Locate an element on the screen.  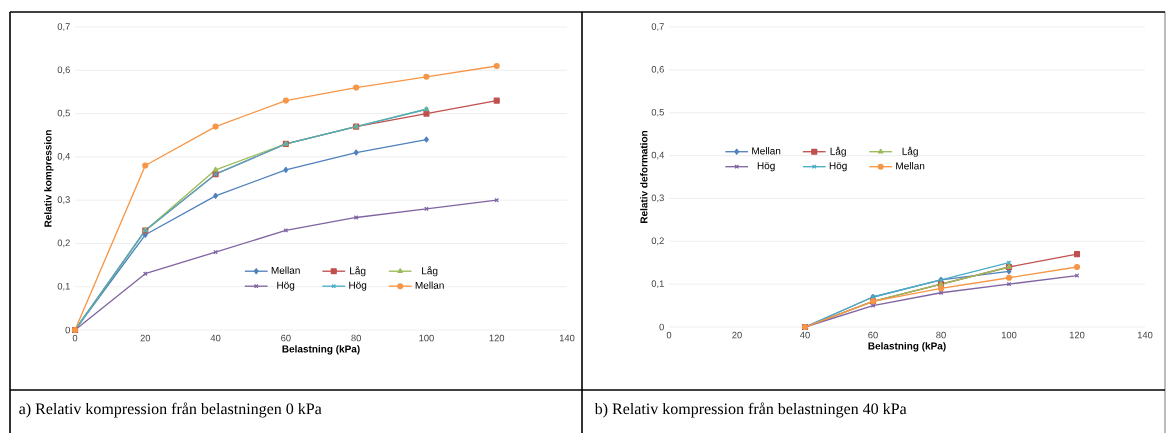
y-axis-title: Relativ deformation is located at coordinates (644, 177).